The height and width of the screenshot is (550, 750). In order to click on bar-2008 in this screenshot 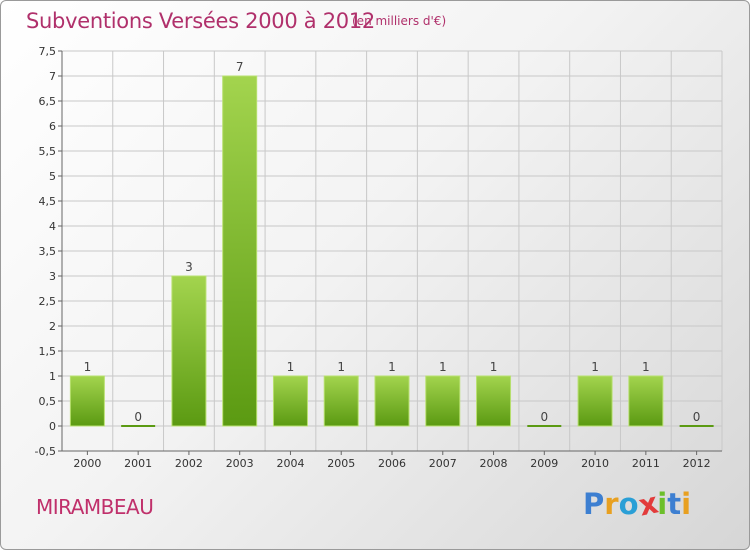, I will do `click(494, 401)`.